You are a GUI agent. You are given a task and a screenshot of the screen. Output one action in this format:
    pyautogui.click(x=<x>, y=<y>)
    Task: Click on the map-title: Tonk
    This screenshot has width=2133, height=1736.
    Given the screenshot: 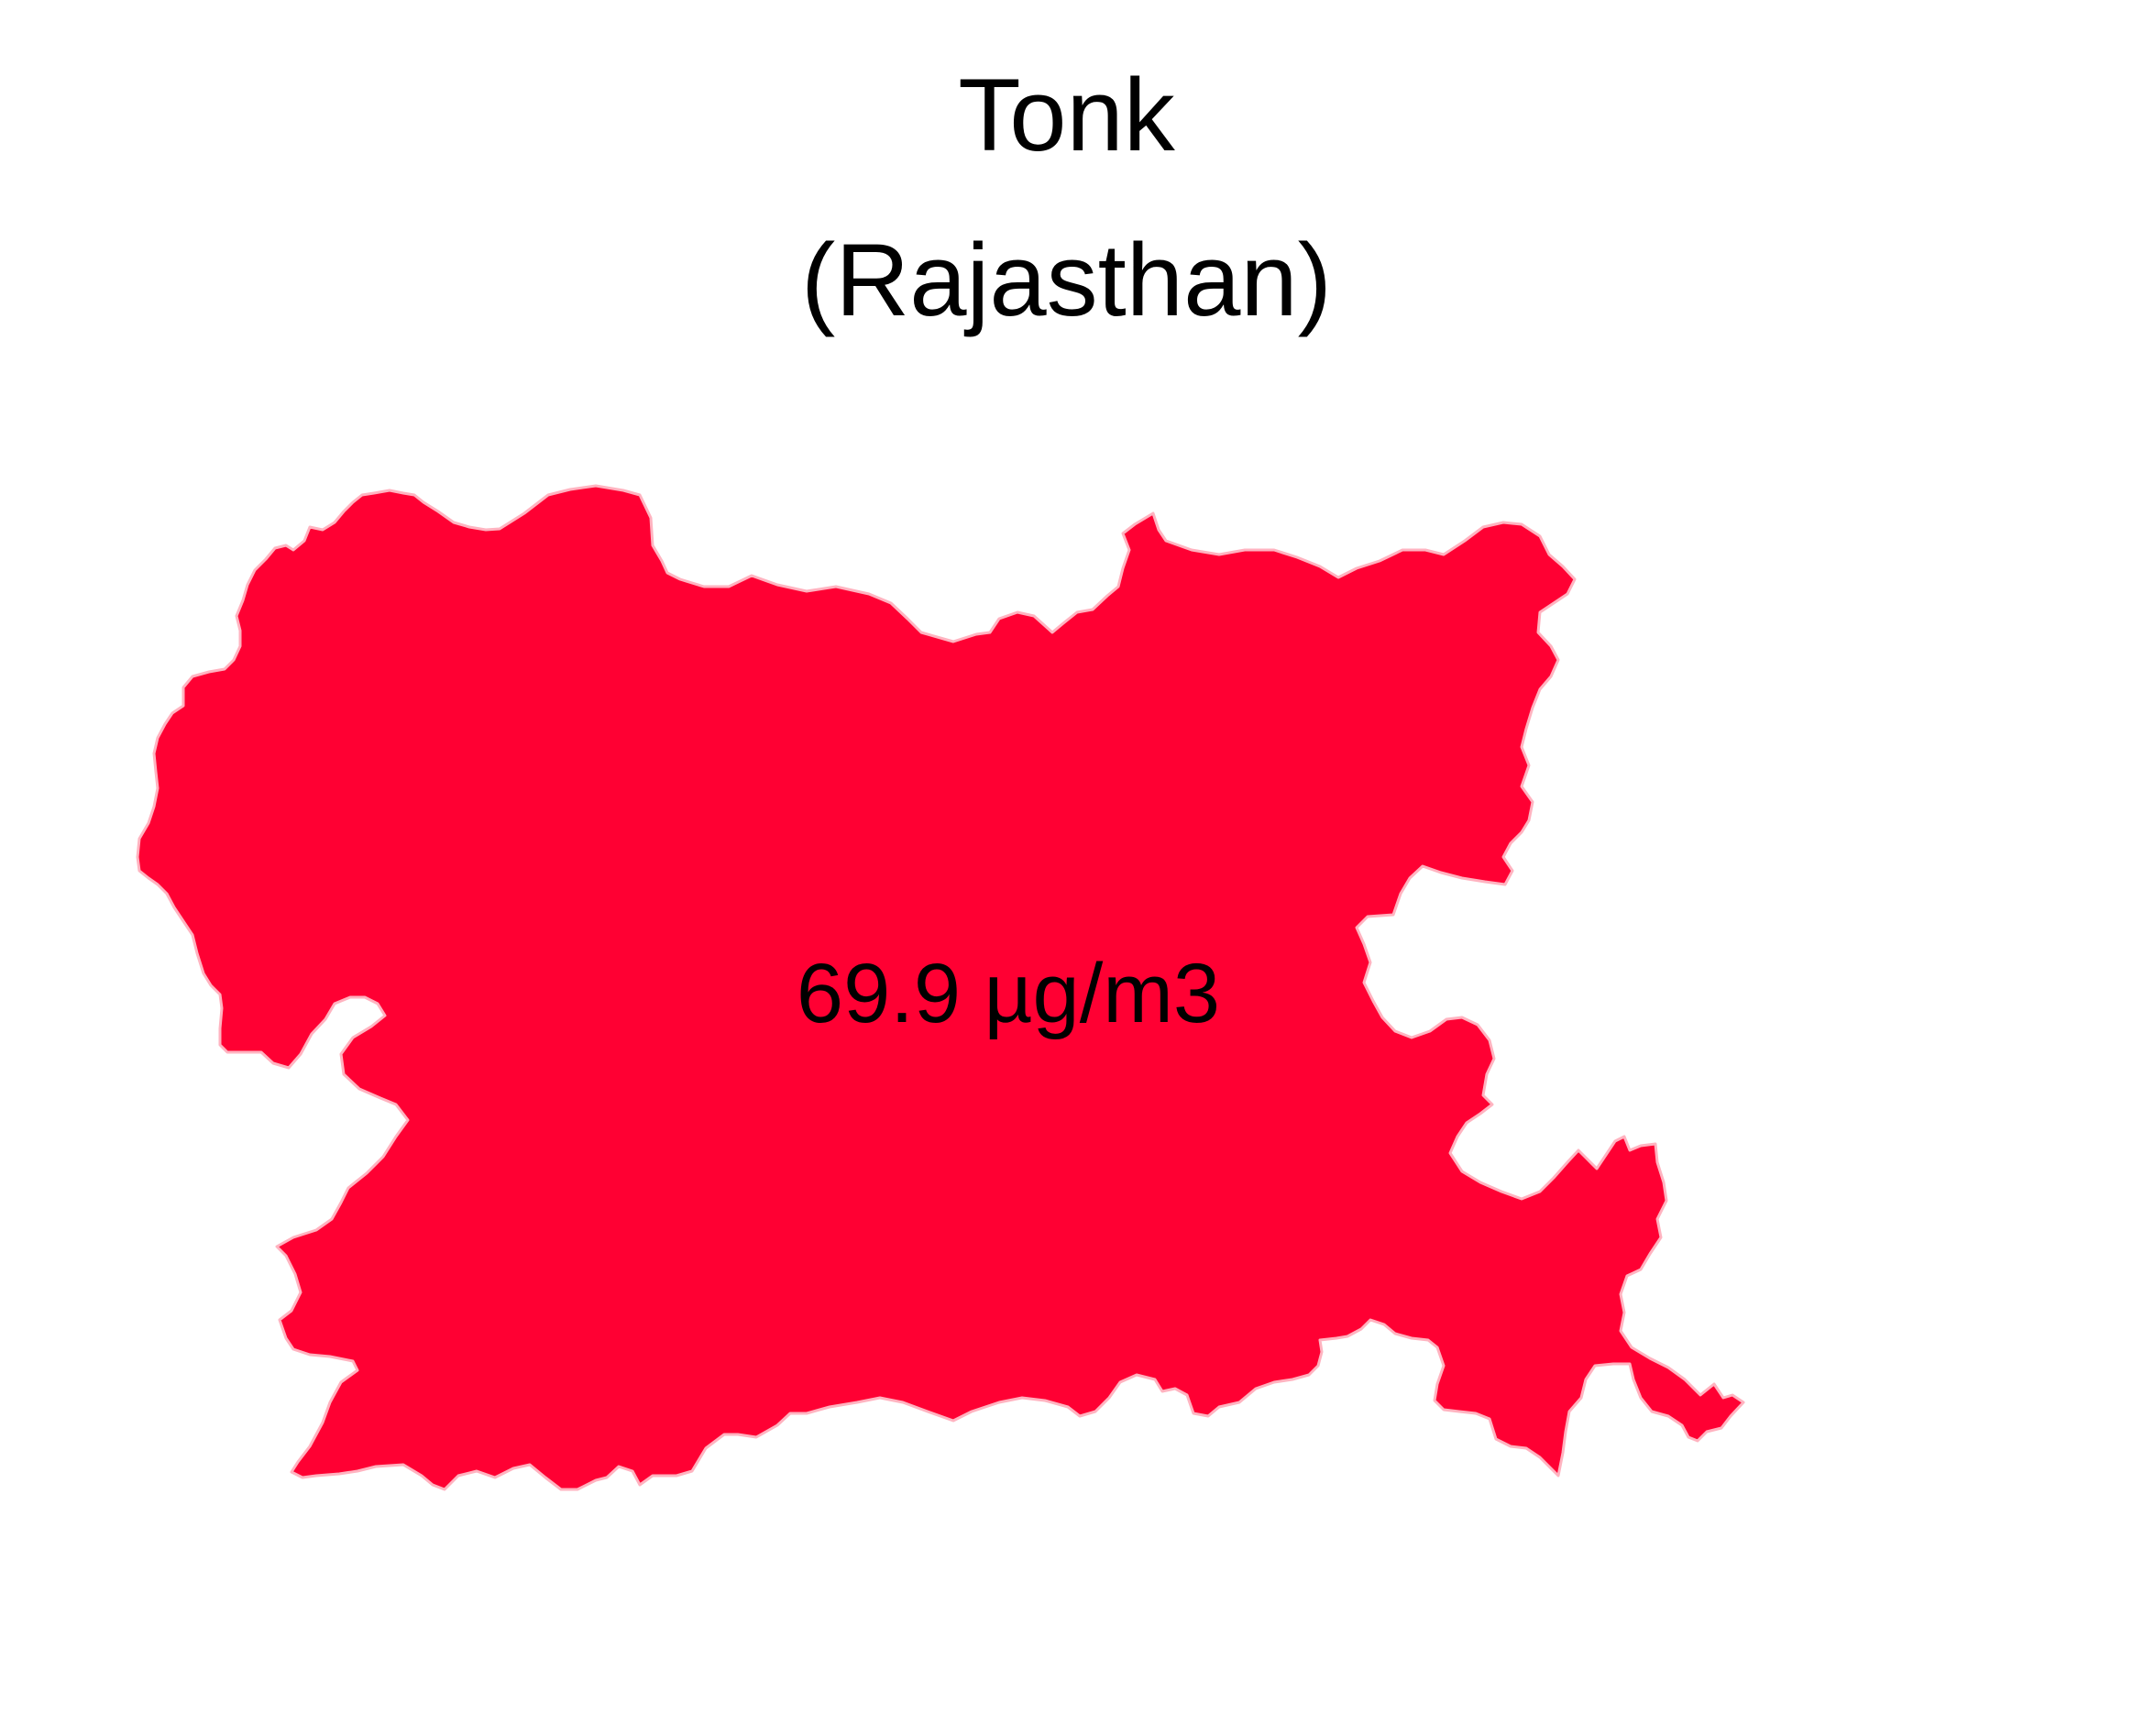 What is the action you would take?
    pyautogui.click(x=1066, y=115)
    